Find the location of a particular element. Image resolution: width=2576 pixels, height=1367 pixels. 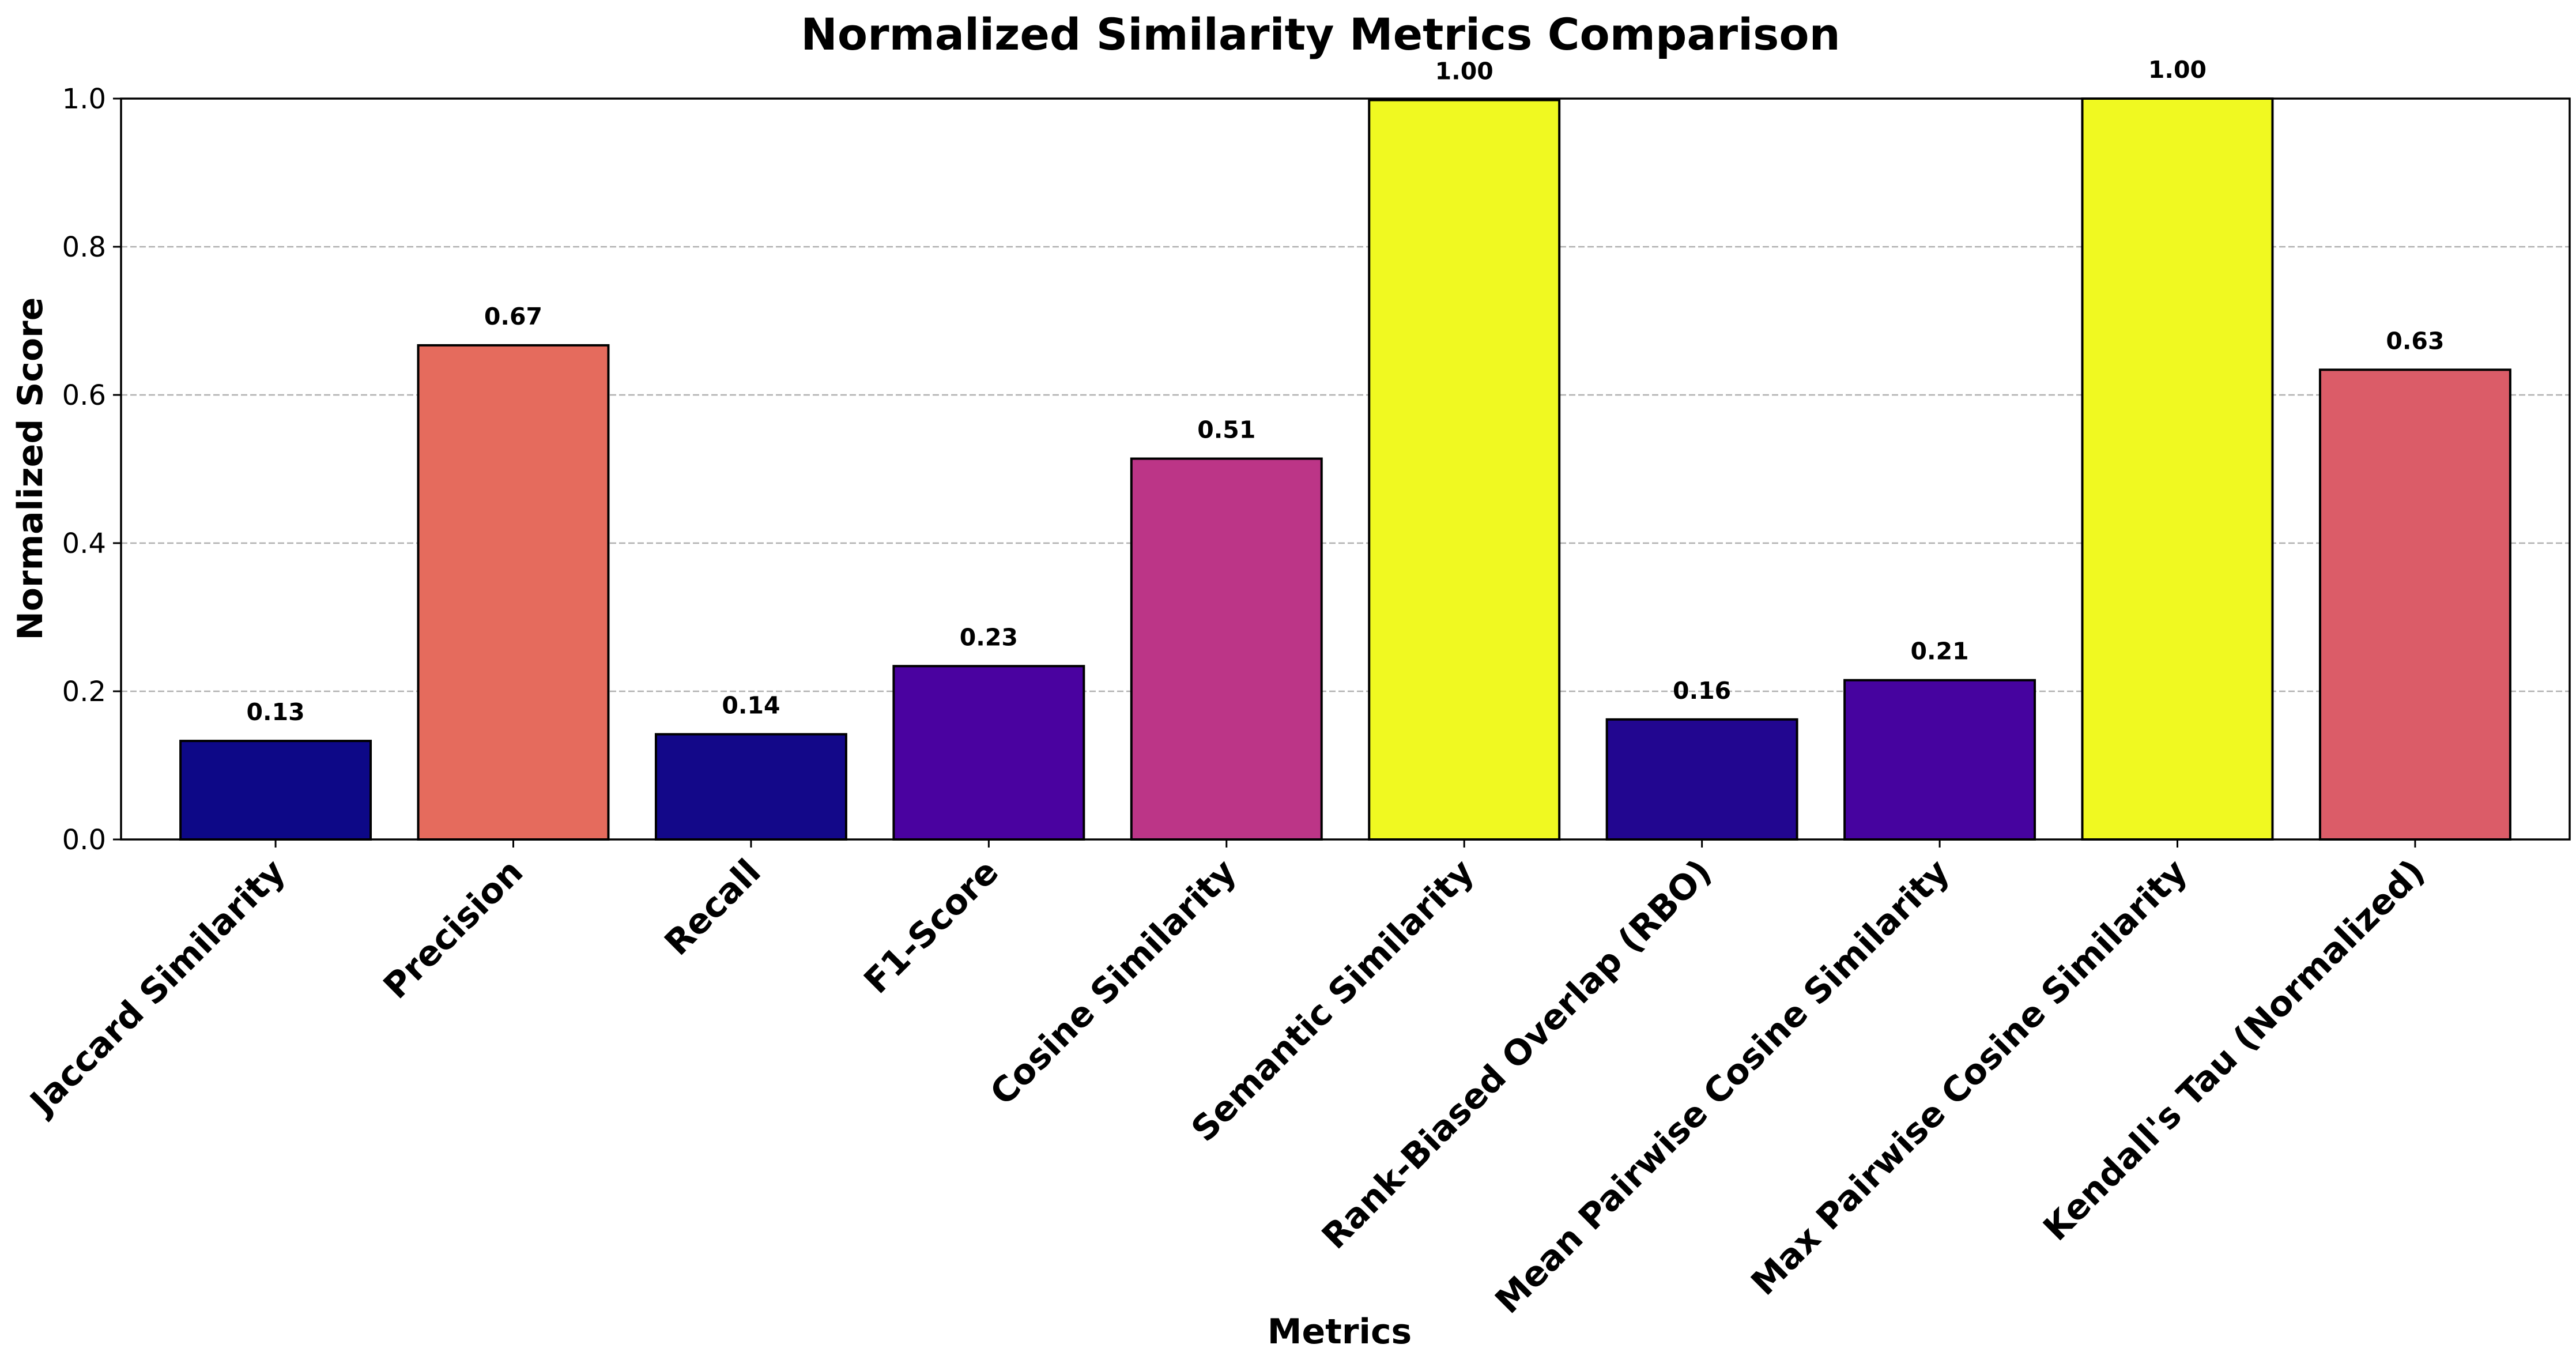

x-tick-label: Precision is located at coordinates (453, 930).